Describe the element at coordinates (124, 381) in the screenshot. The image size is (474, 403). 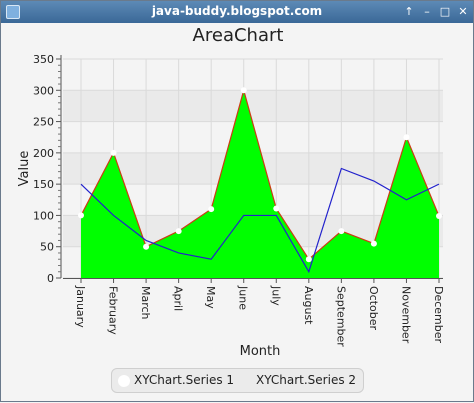
I see `legend-series-1-symbol` at that location.